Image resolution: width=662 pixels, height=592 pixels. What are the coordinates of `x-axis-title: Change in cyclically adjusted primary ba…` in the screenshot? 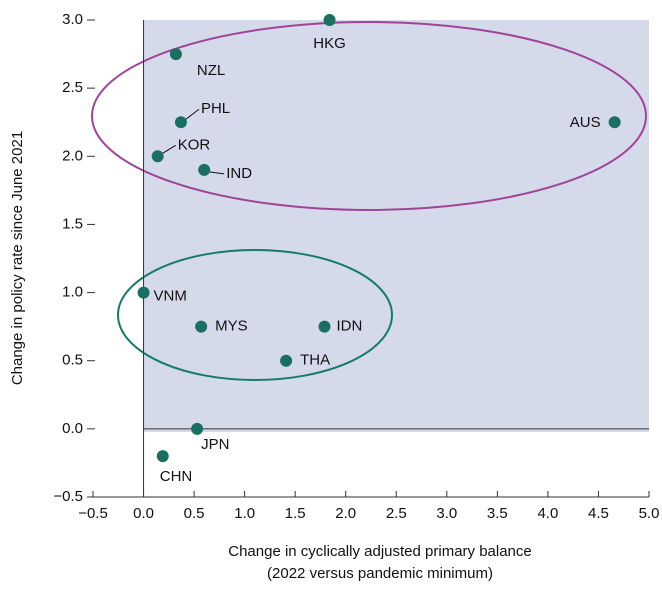 It's located at (380, 551).